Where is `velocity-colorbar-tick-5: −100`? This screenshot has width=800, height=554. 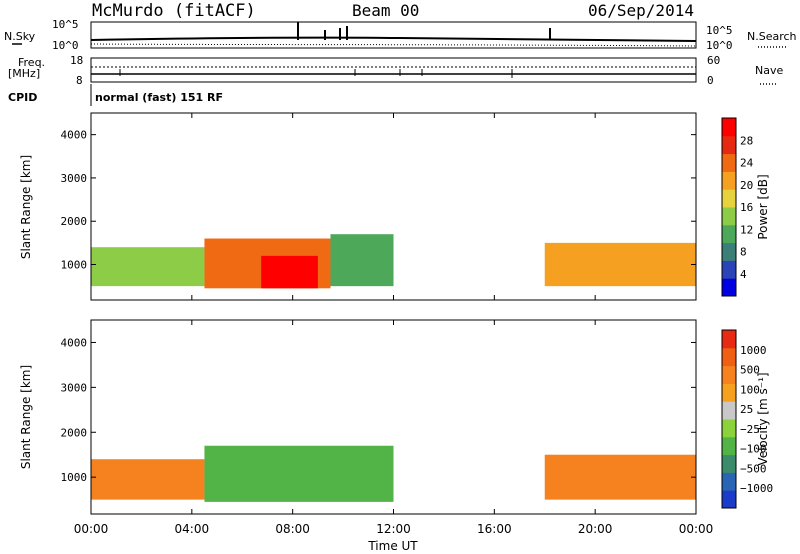 velocity-colorbar-tick-5: −100 is located at coordinates (753, 449).